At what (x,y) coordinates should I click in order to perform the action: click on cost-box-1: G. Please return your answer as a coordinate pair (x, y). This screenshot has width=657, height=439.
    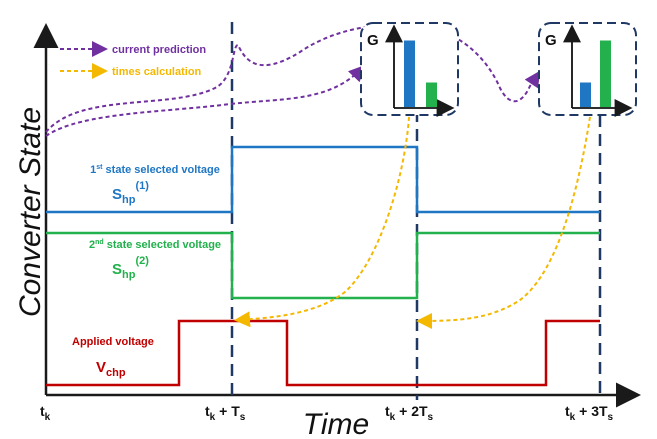
    Looking at the image, I should click on (409, 69).